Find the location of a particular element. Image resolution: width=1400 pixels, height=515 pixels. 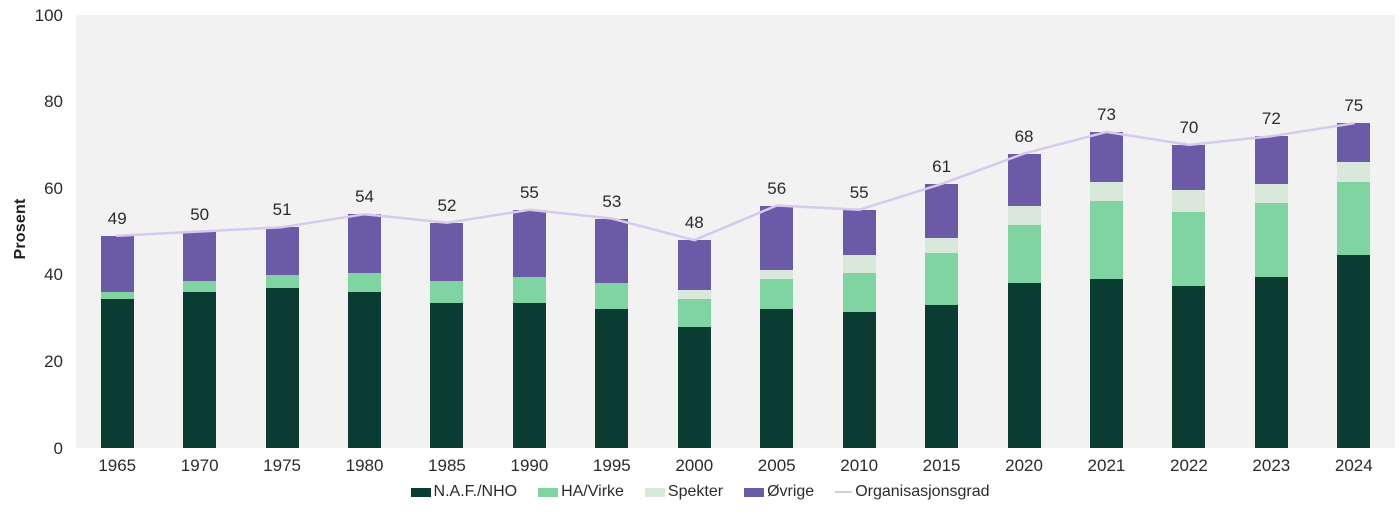

bar-total-label: 68 is located at coordinates (1024, 136).